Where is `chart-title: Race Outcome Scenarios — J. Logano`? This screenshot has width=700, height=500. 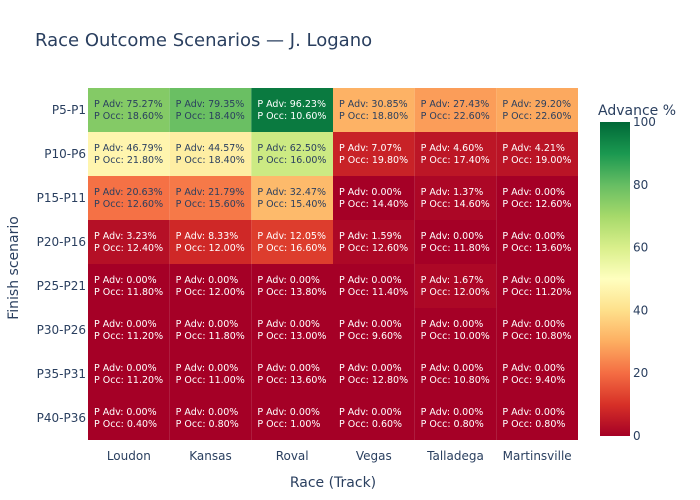 chart-title: Race Outcome Scenarios — J. Logano is located at coordinates (203, 40).